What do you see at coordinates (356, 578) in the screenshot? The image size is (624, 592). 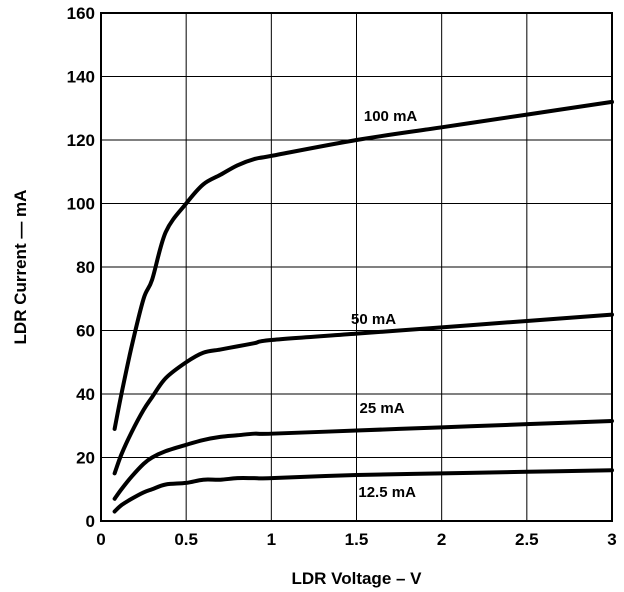 I see `x-axis-title: LDR Voltage – V` at bounding box center [356, 578].